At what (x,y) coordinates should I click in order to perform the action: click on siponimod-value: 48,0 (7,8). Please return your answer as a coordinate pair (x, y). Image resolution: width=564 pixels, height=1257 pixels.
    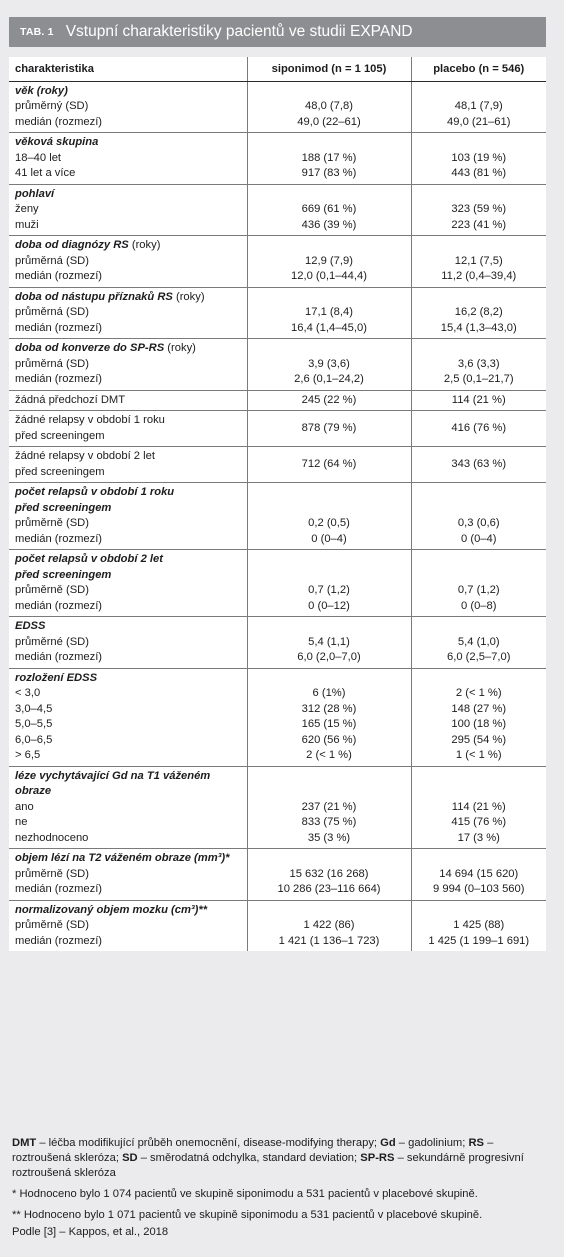
    Looking at the image, I should click on (328, 107).